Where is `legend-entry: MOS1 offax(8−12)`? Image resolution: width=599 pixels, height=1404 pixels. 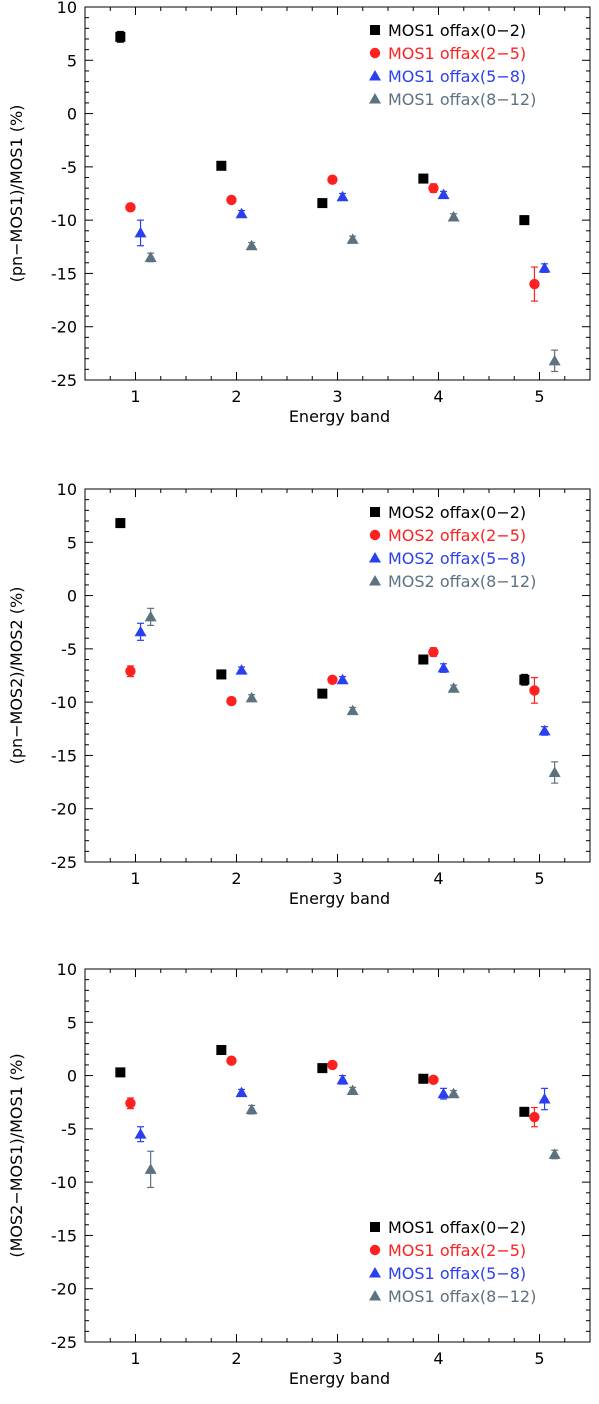 legend-entry: MOS1 offax(8−12) is located at coordinates (462, 99).